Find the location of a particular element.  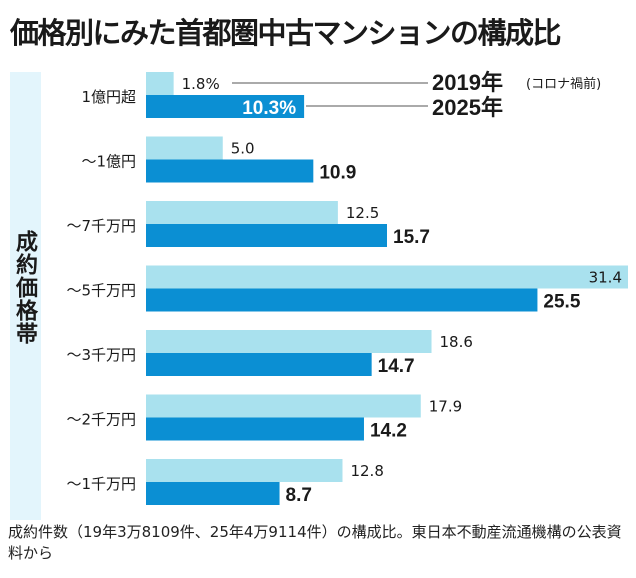

category-label: ～5千万円 is located at coordinates (101, 291).